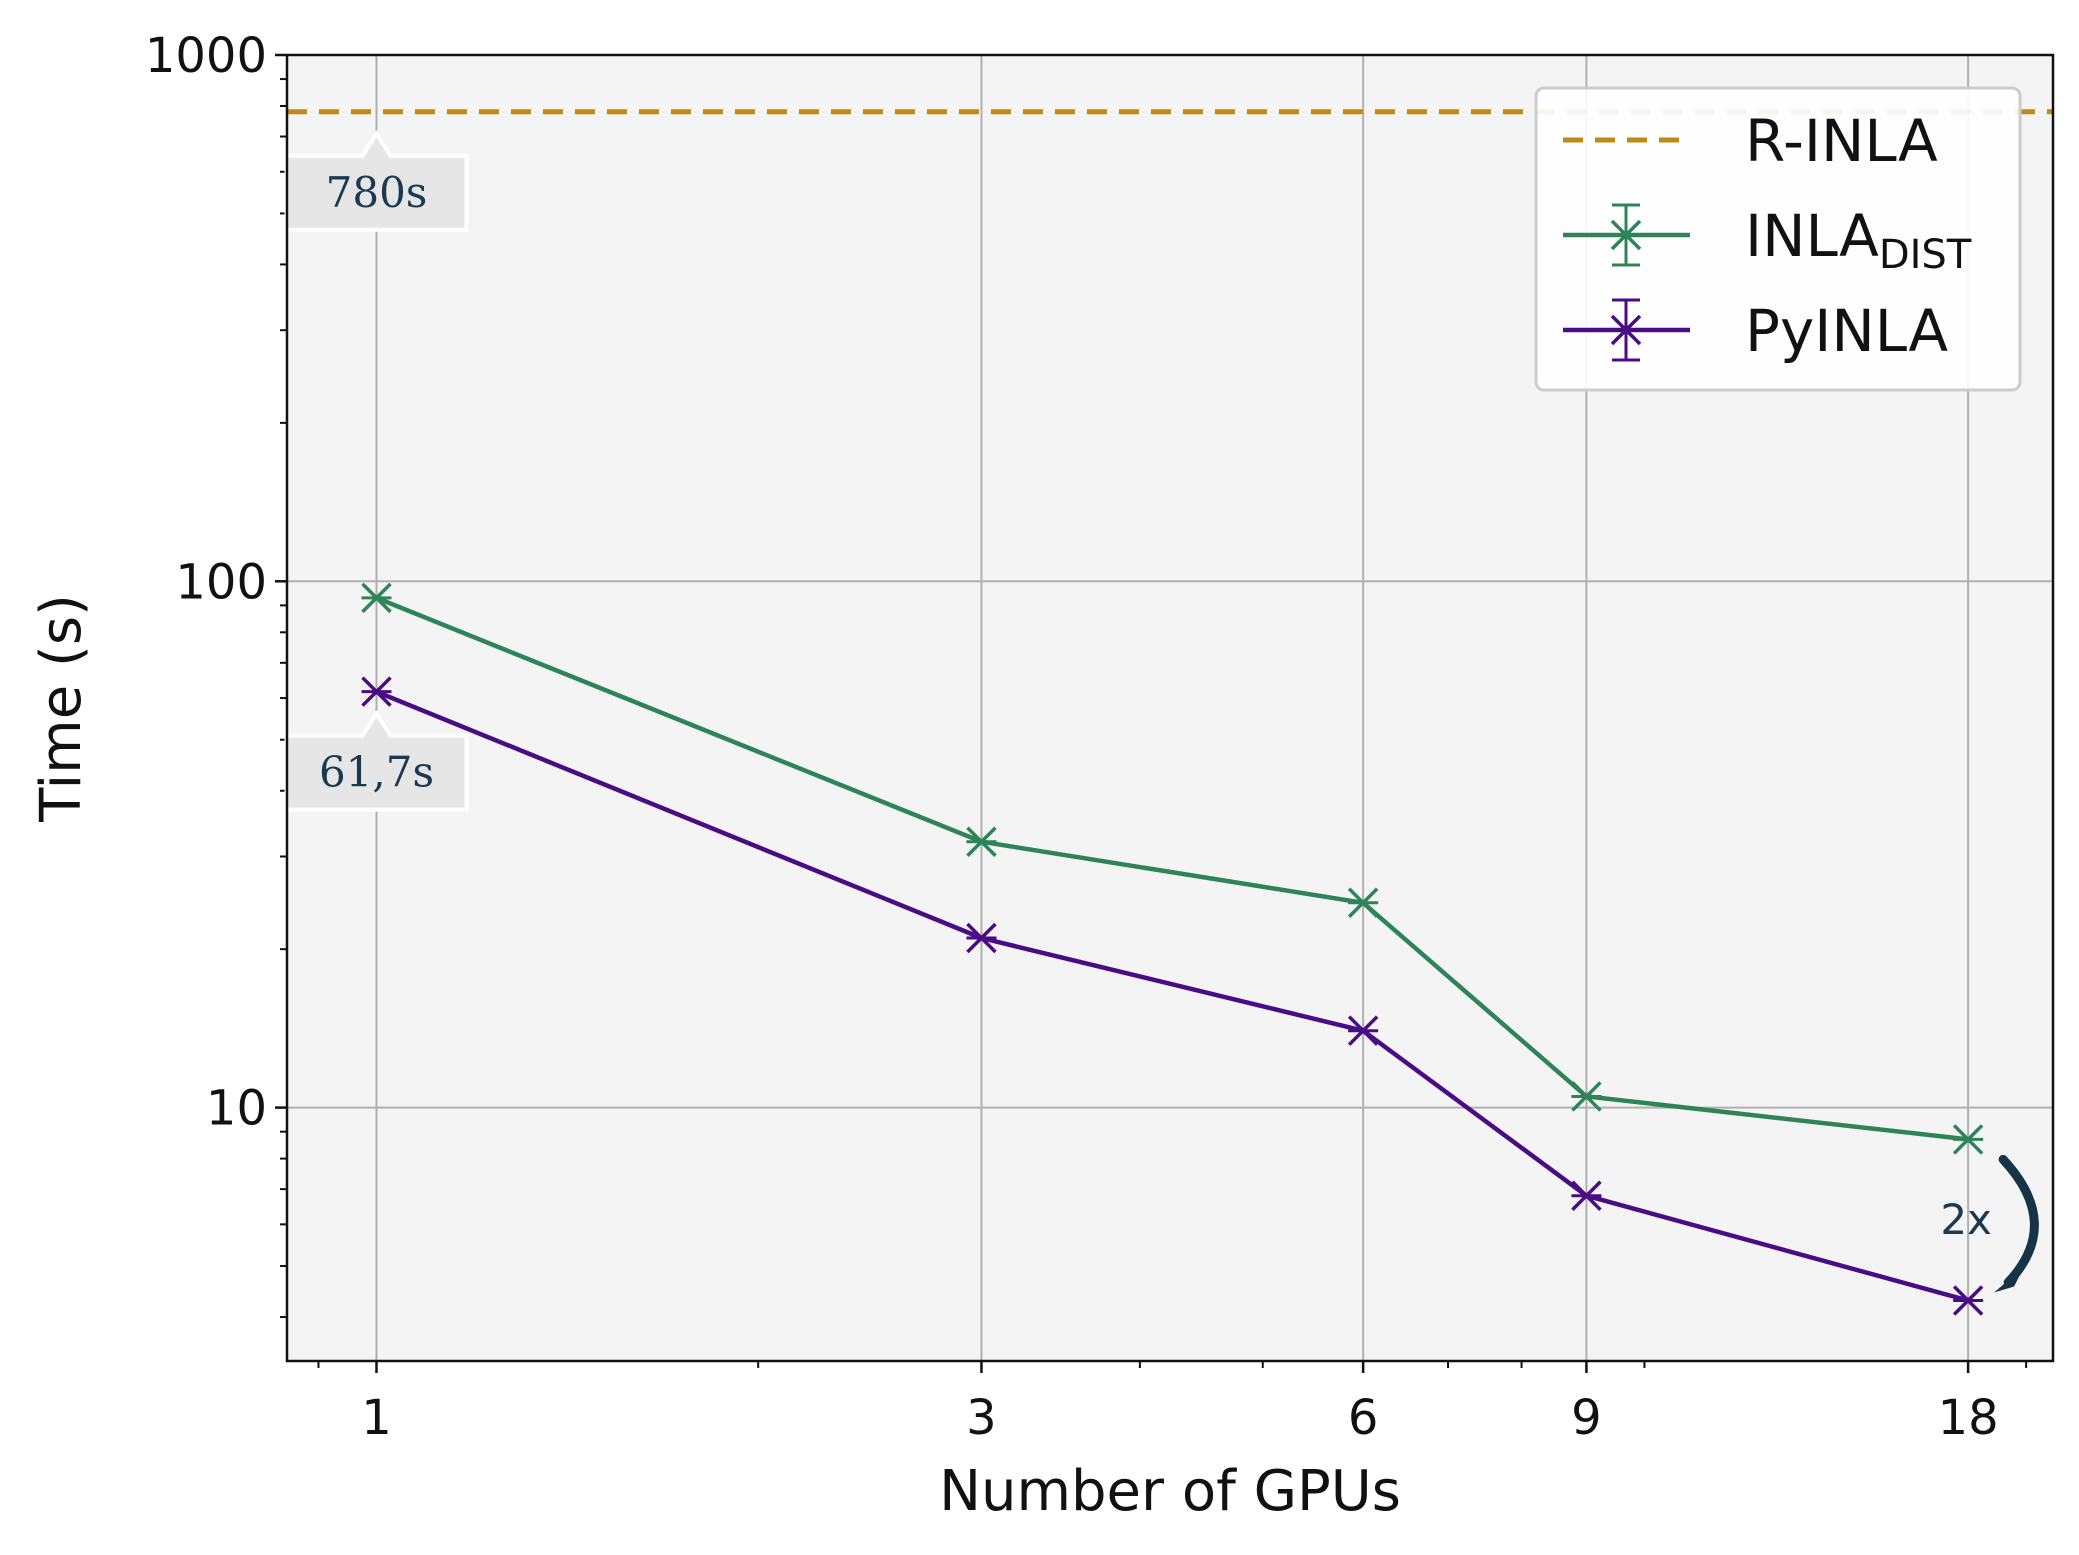 This screenshot has width=2079, height=1555. What do you see at coordinates (376, 772) in the screenshot?
I see `callout-text: 61,7s` at bounding box center [376, 772].